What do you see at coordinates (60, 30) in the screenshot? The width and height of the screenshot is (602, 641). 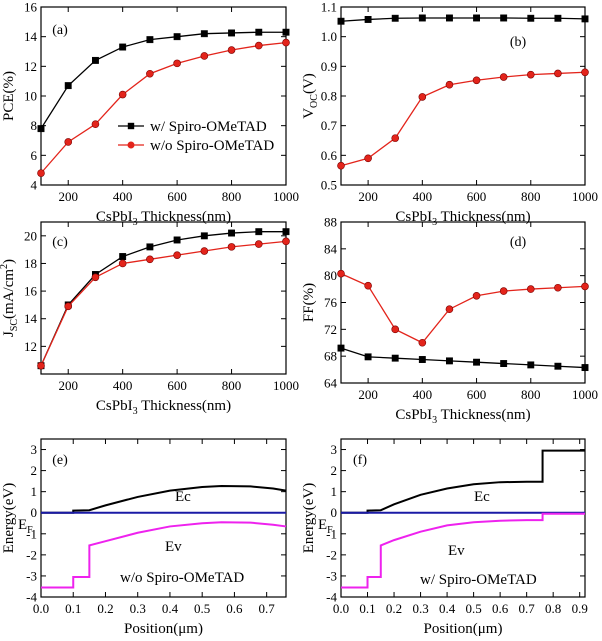 I see `panel-label: (a)` at bounding box center [60, 30].